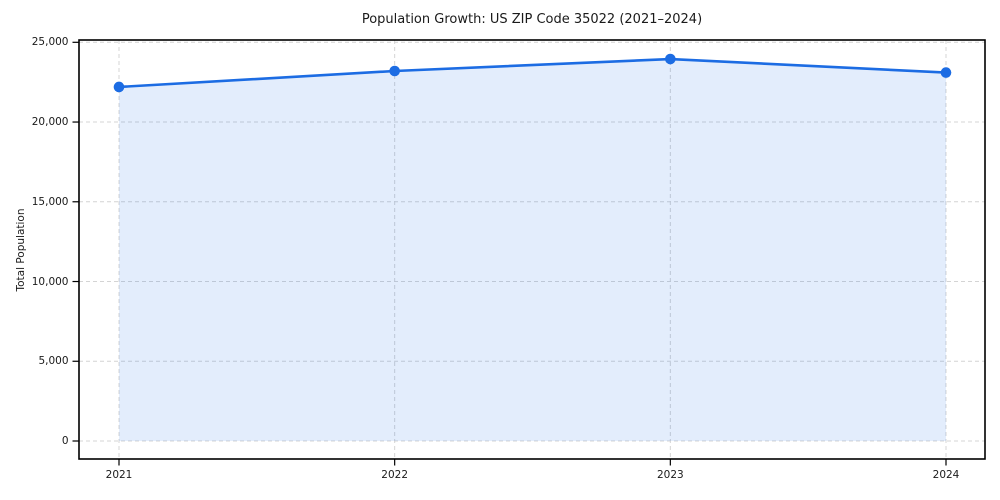 The image size is (1000, 500). I want to click on y-tick-label: 25,000, so click(50, 42).